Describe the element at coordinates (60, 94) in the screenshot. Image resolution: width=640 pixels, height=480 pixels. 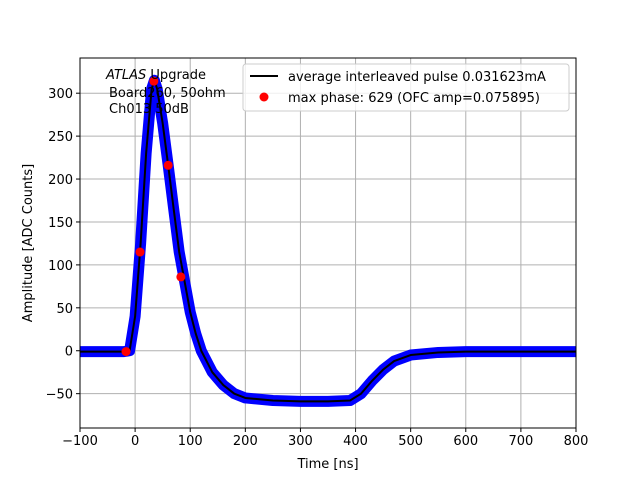
I see `y-tick-label: 300` at that location.